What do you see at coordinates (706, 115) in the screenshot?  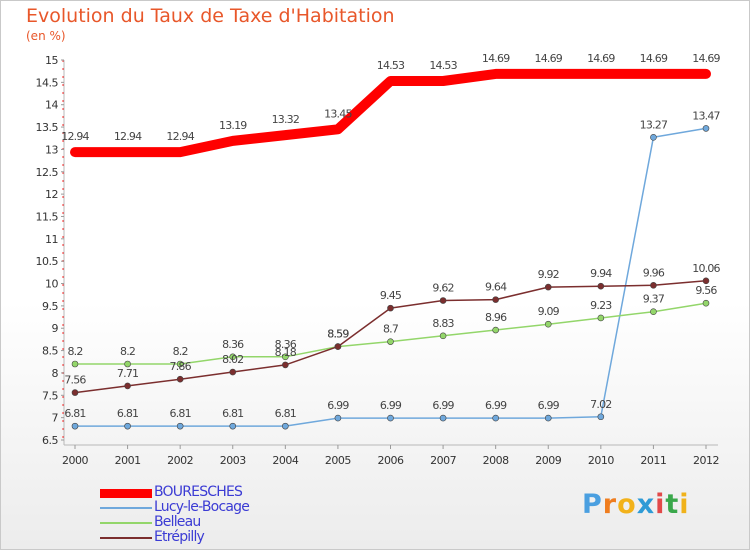 I see `data-label: 13.47` at bounding box center [706, 115].